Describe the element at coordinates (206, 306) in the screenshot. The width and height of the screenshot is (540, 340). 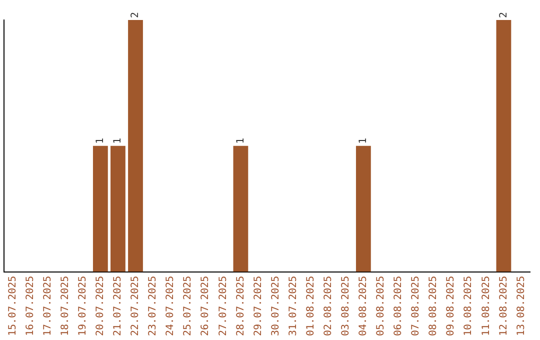
I see `x-tick-label: 26.07.2025` at that location.